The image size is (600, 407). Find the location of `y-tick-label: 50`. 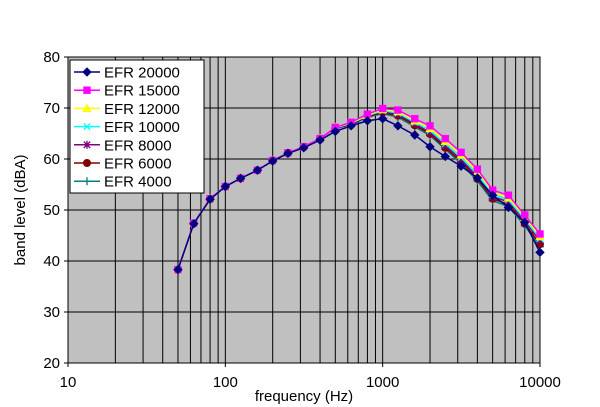

y-tick-label: 50 is located at coordinates (51, 210).